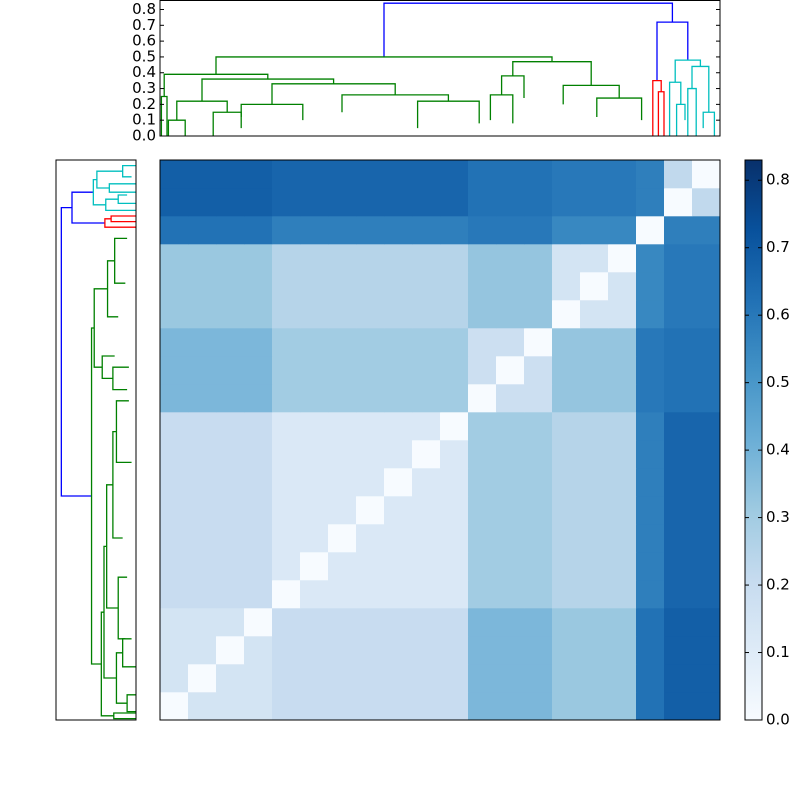 The height and width of the screenshot is (804, 800). Describe the element at coordinates (144, 88) in the screenshot. I see `y-tick-label: 0.3` at that location.